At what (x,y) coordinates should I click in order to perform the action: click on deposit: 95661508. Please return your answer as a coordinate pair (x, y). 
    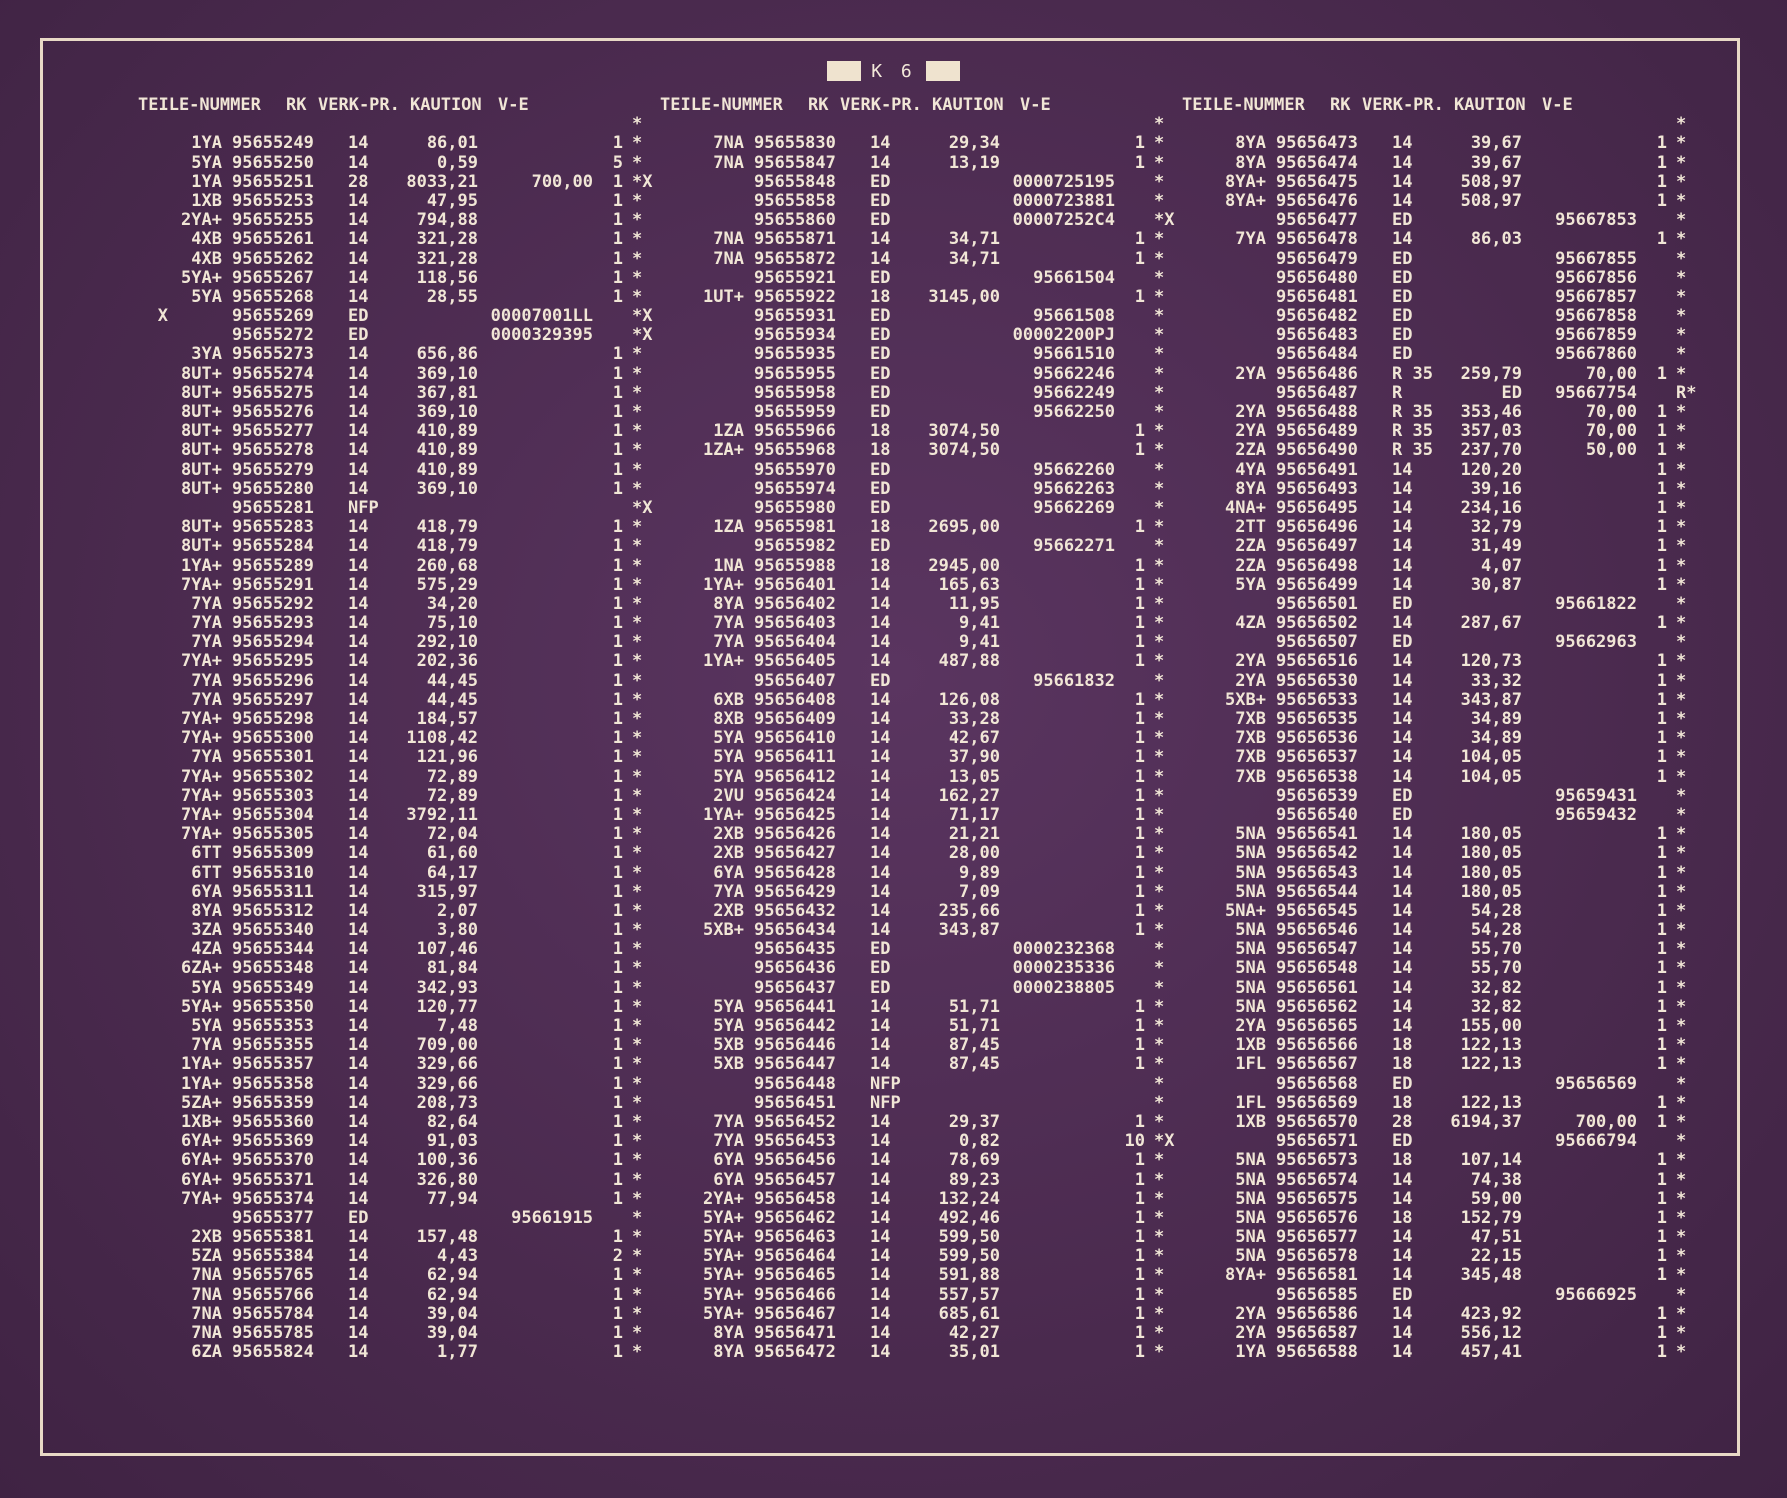
    Looking at the image, I should click on (1074, 316).